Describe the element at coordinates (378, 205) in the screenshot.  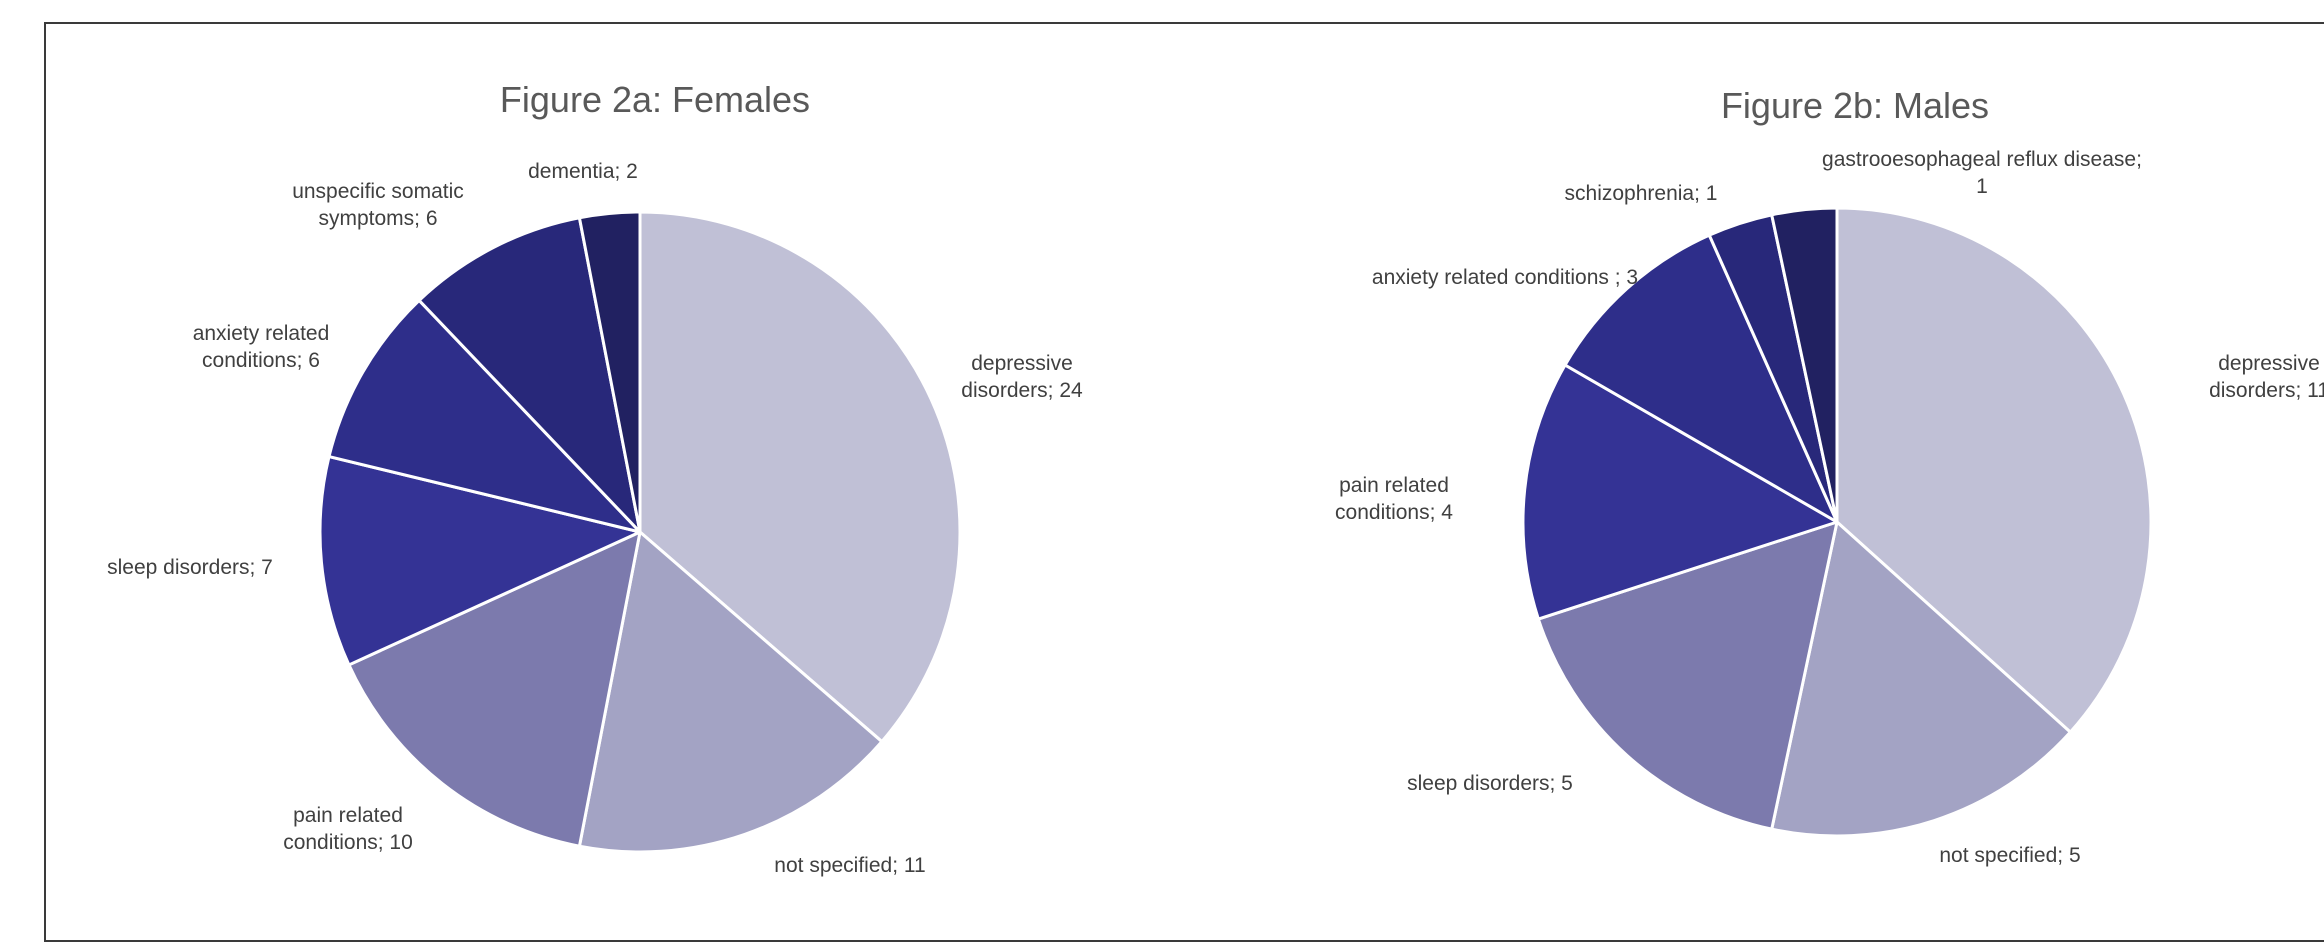
I see `slice-label: unspecific somatic symptoms; 6` at that location.